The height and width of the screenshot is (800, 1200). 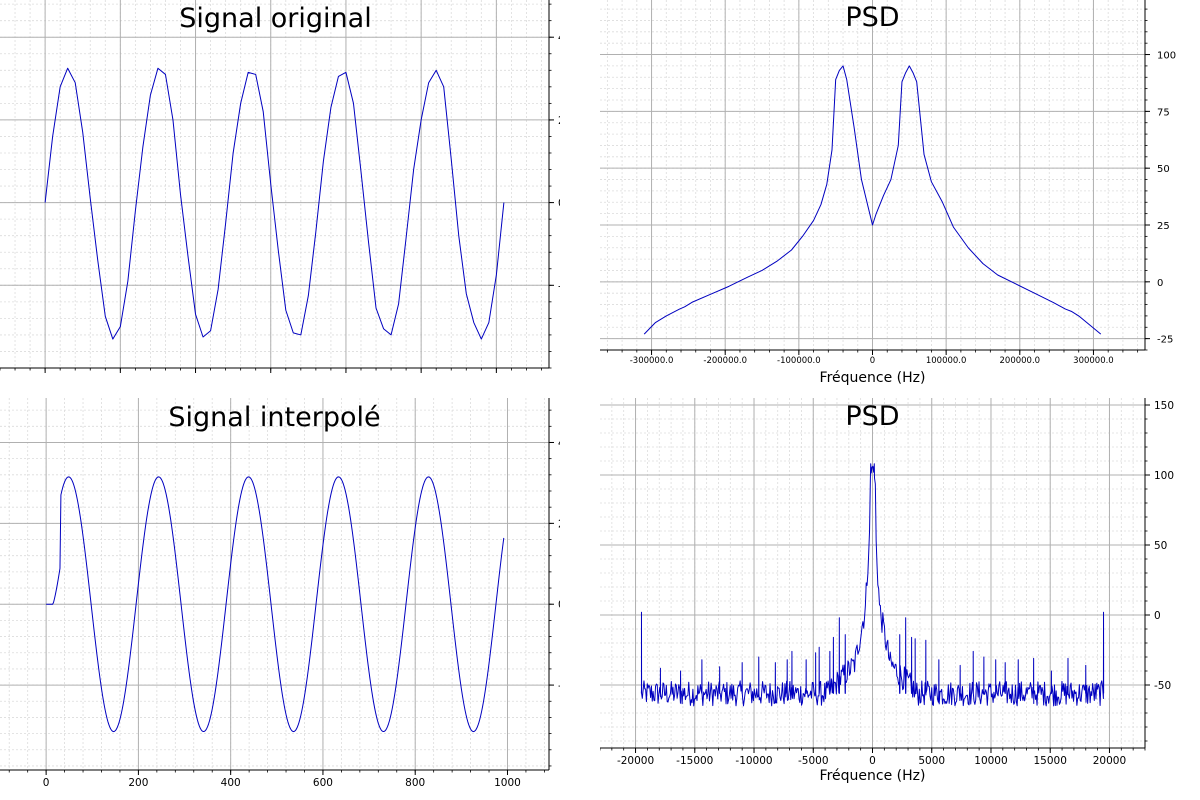 What do you see at coordinates (694, 761) in the screenshot?
I see `x-tick-label: -15000` at bounding box center [694, 761].